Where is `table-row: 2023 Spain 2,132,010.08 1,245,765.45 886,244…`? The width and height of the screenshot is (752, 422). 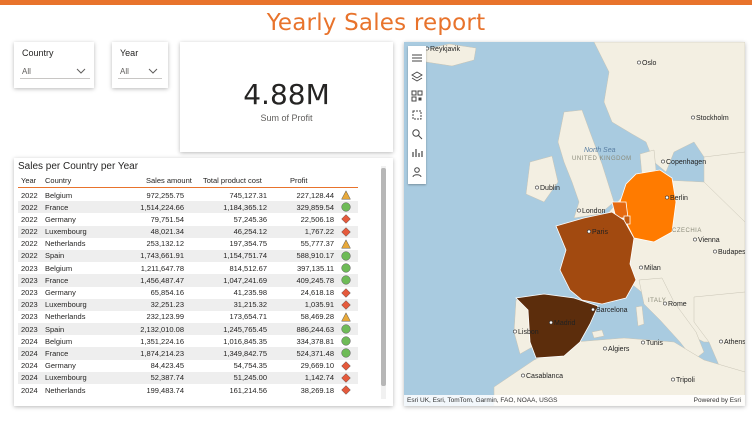 table-row: 2023 Spain 2,132,010.08 1,245,765.45 886,244… is located at coordinates (188, 329).